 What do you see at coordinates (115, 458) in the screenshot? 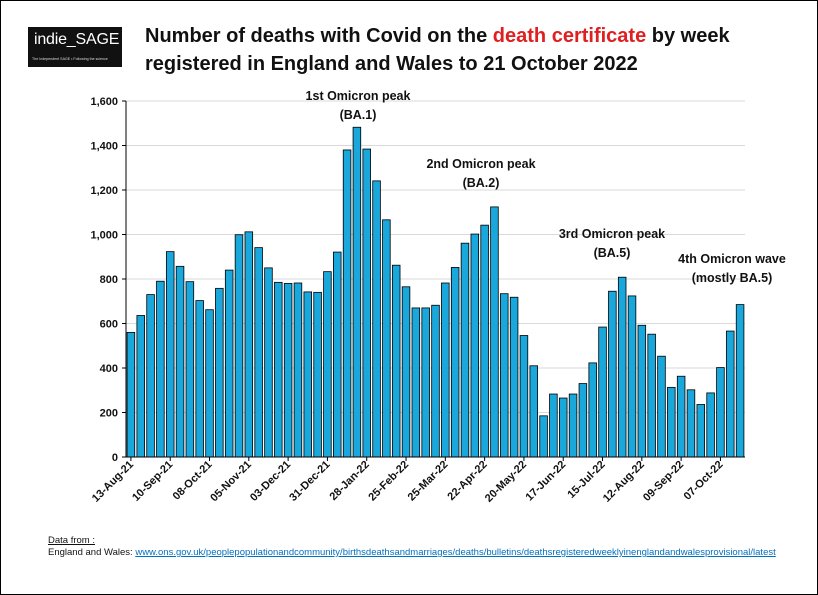
I see `y-tick-label: 0` at bounding box center [115, 458].